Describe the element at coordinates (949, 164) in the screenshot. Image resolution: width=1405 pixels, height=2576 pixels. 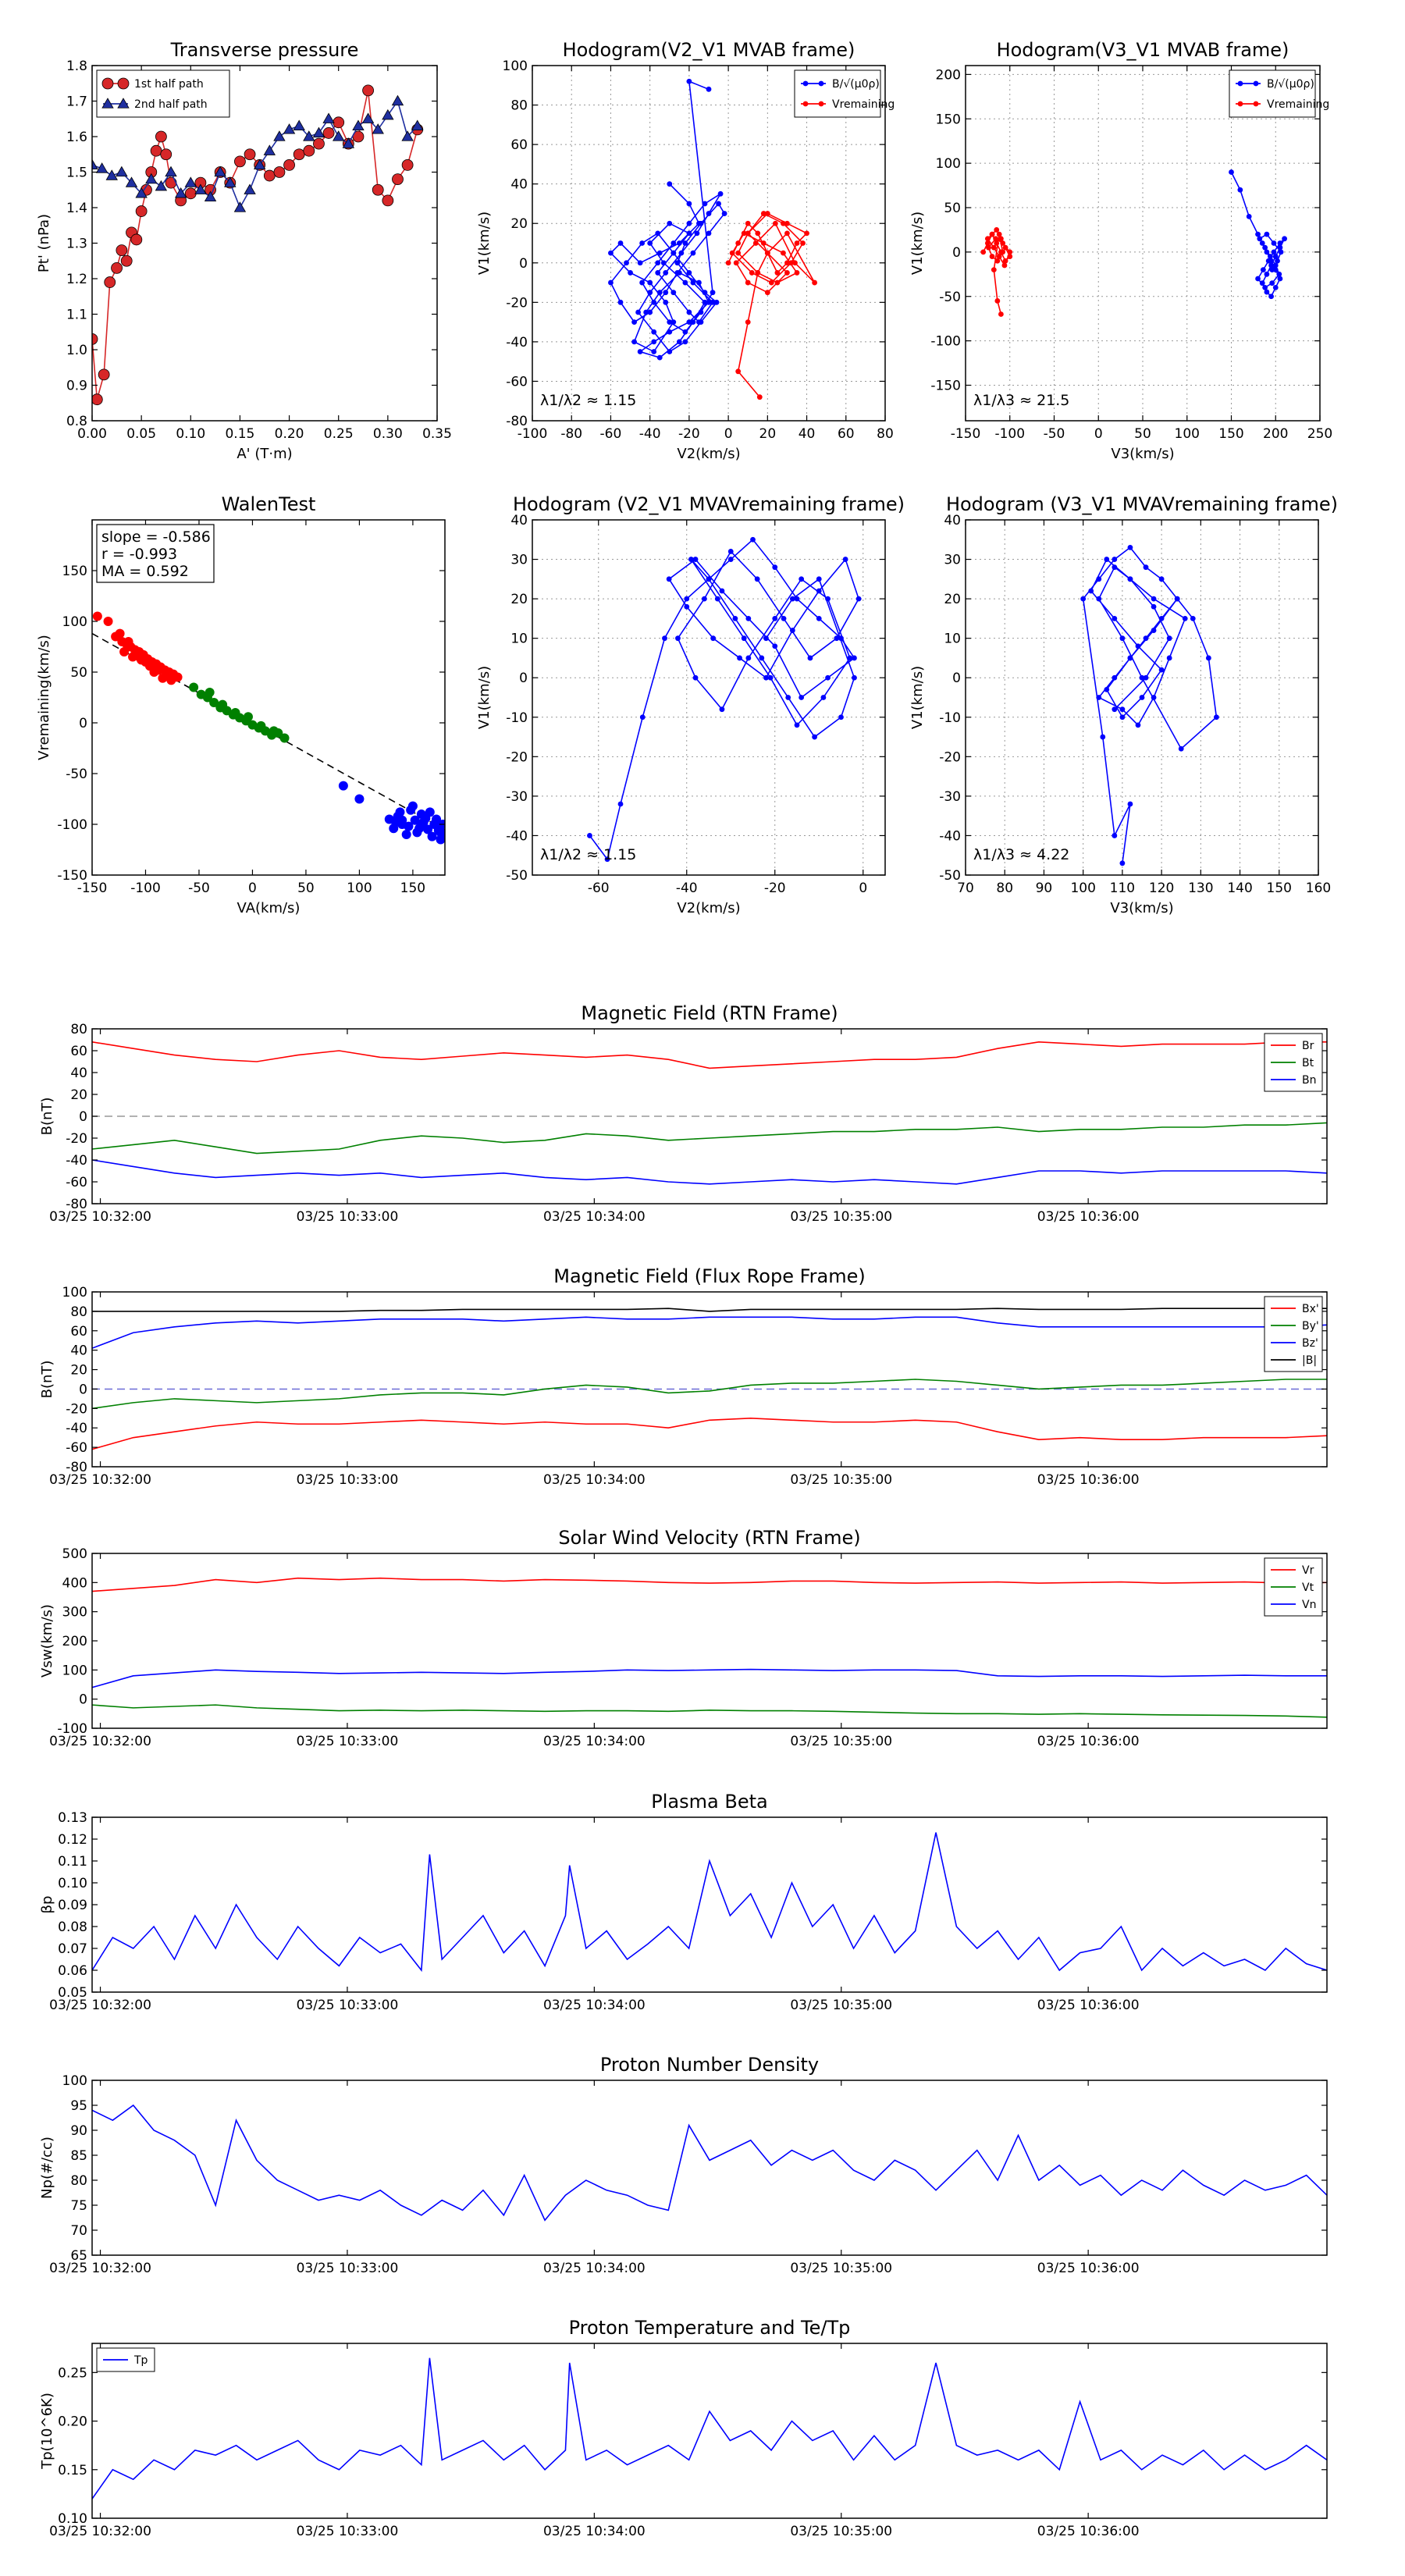
I see `y-tick-label: 100` at that location.